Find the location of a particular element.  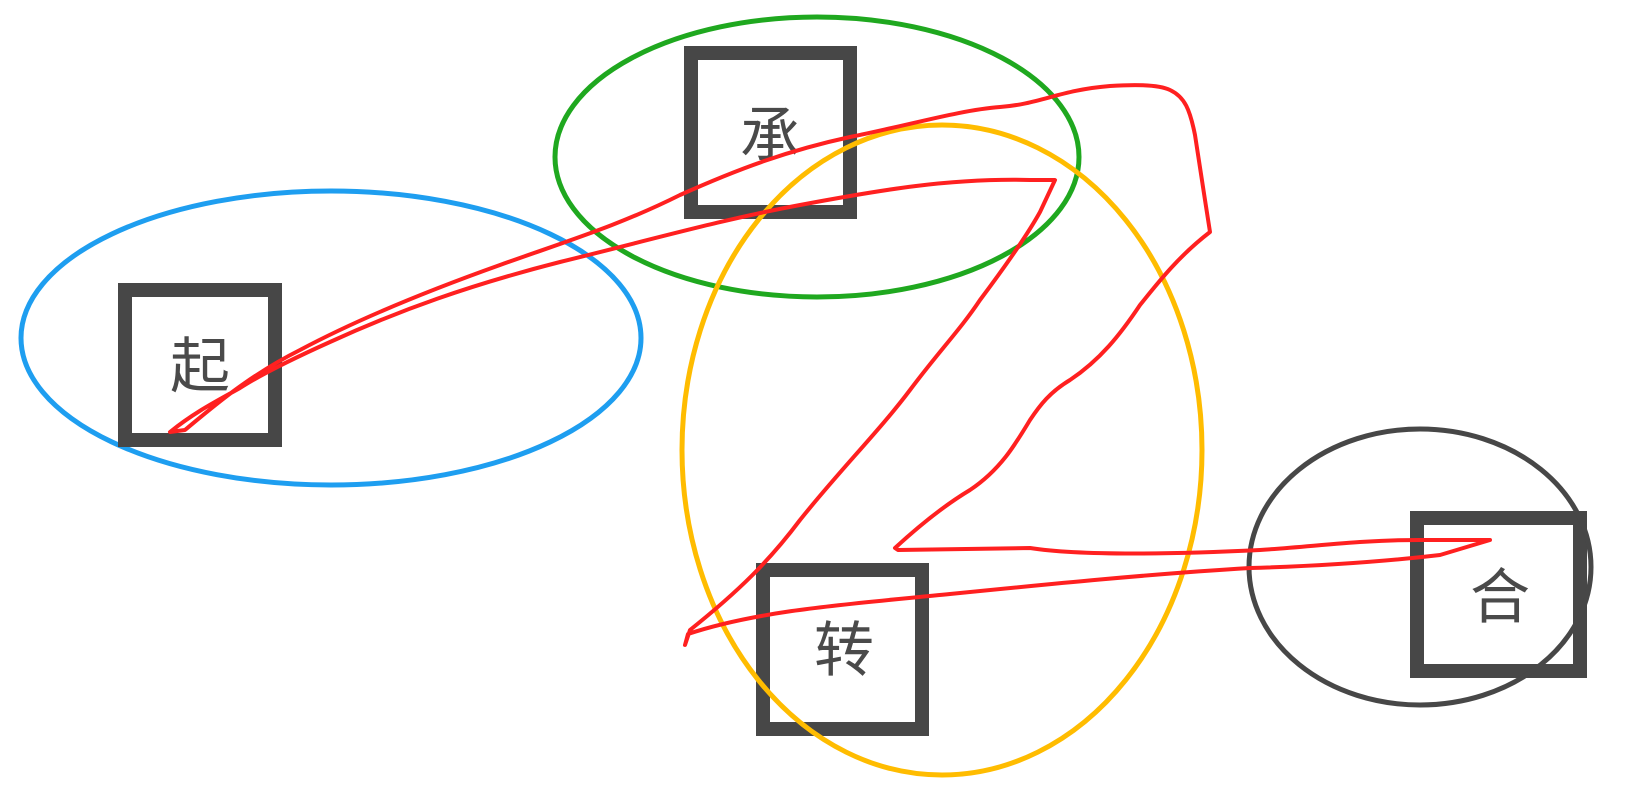

node-label-zhuan: 转 is located at coordinates (844, 651).